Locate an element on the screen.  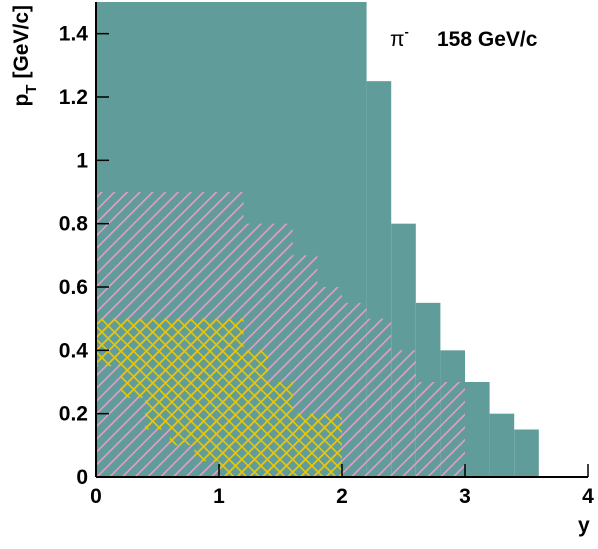
y-axis-label: pT [GeV/c] is located at coordinates (25, 56).